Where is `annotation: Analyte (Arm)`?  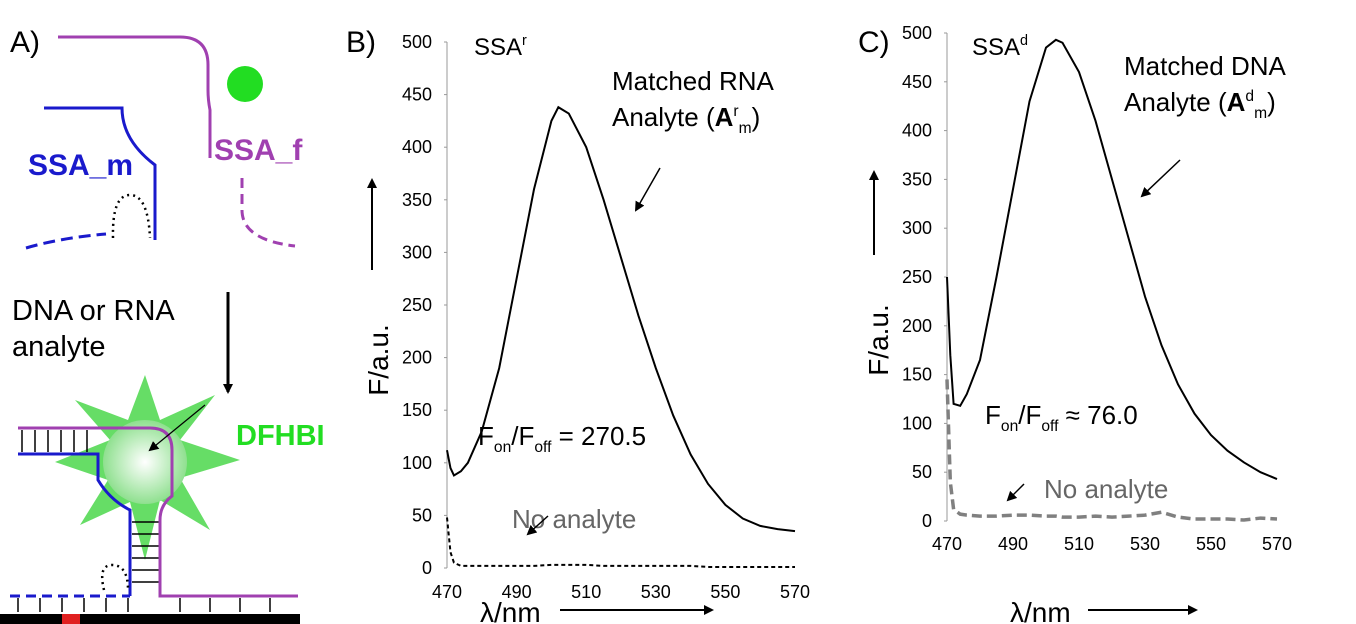
annotation: Analyte (Arm) is located at coordinates (686, 119).